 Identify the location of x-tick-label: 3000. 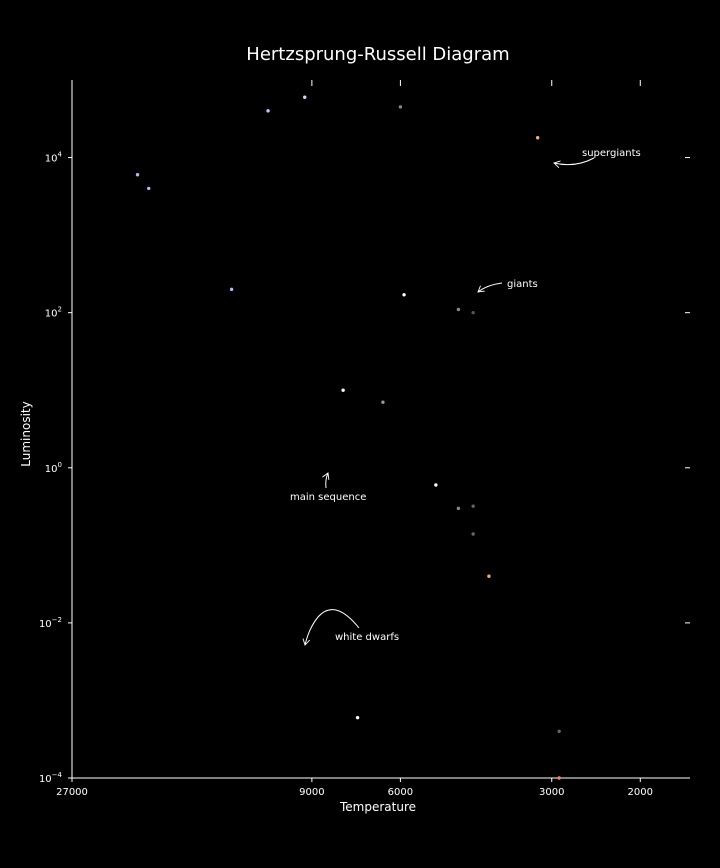
(551, 792).